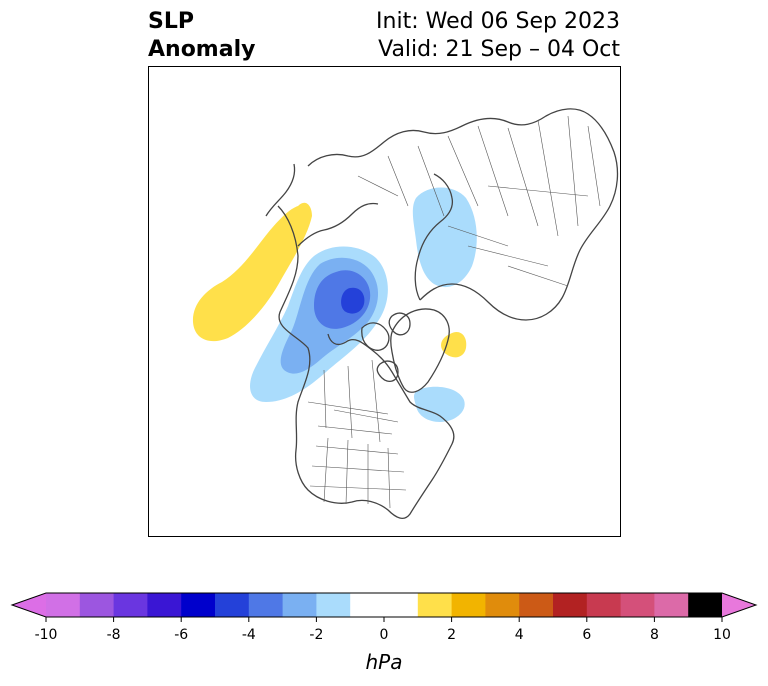  What do you see at coordinates (586, 635) in the screenshot?
I see `colorbar-tick-label: 6` at bounding box center [586, 635].